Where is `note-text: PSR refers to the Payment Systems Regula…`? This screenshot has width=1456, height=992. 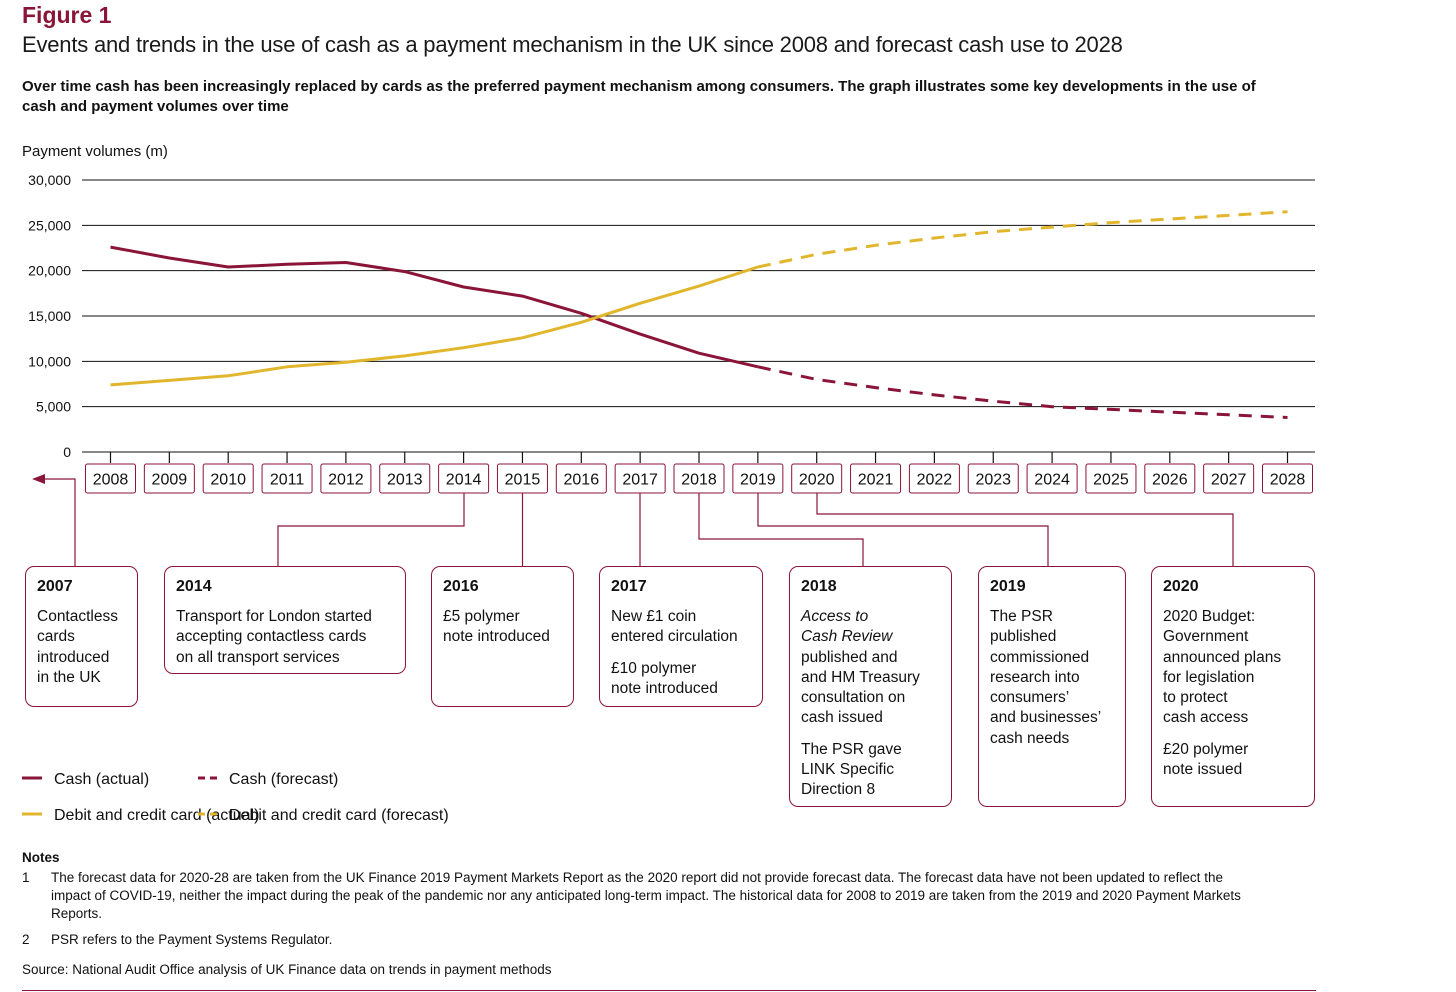 note-text: PSR refers to the Payment Systems Regula… is located at coordinates (192, 939).